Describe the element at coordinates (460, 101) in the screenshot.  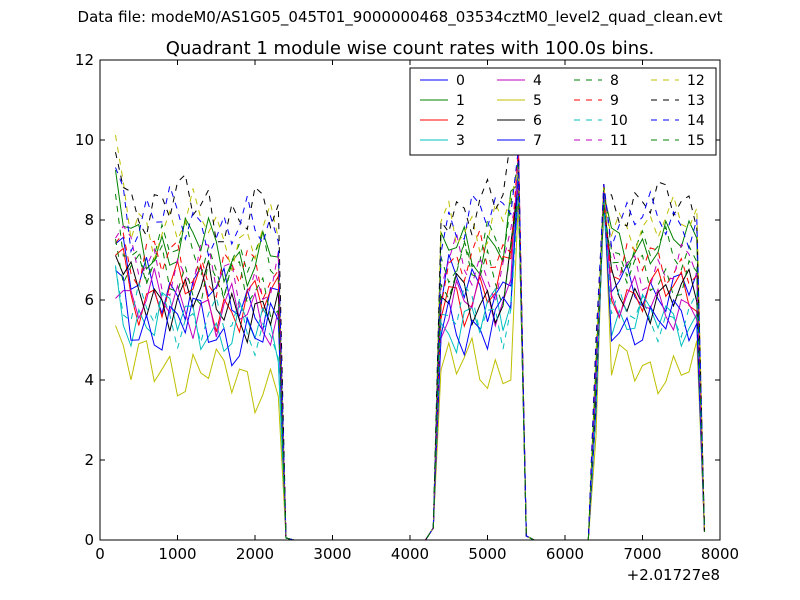
I see `legend-label: 1` at that location.